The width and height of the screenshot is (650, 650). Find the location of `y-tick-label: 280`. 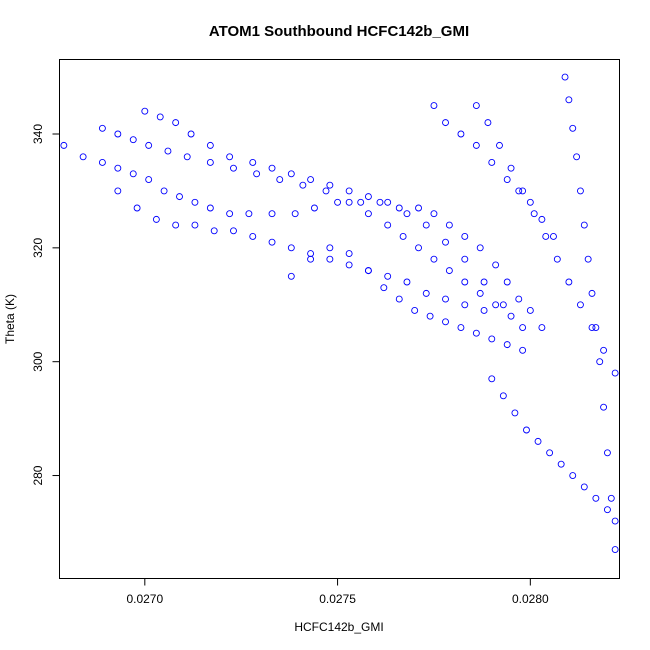

y-tick-label: 280 is located at coordinates (38, 475).